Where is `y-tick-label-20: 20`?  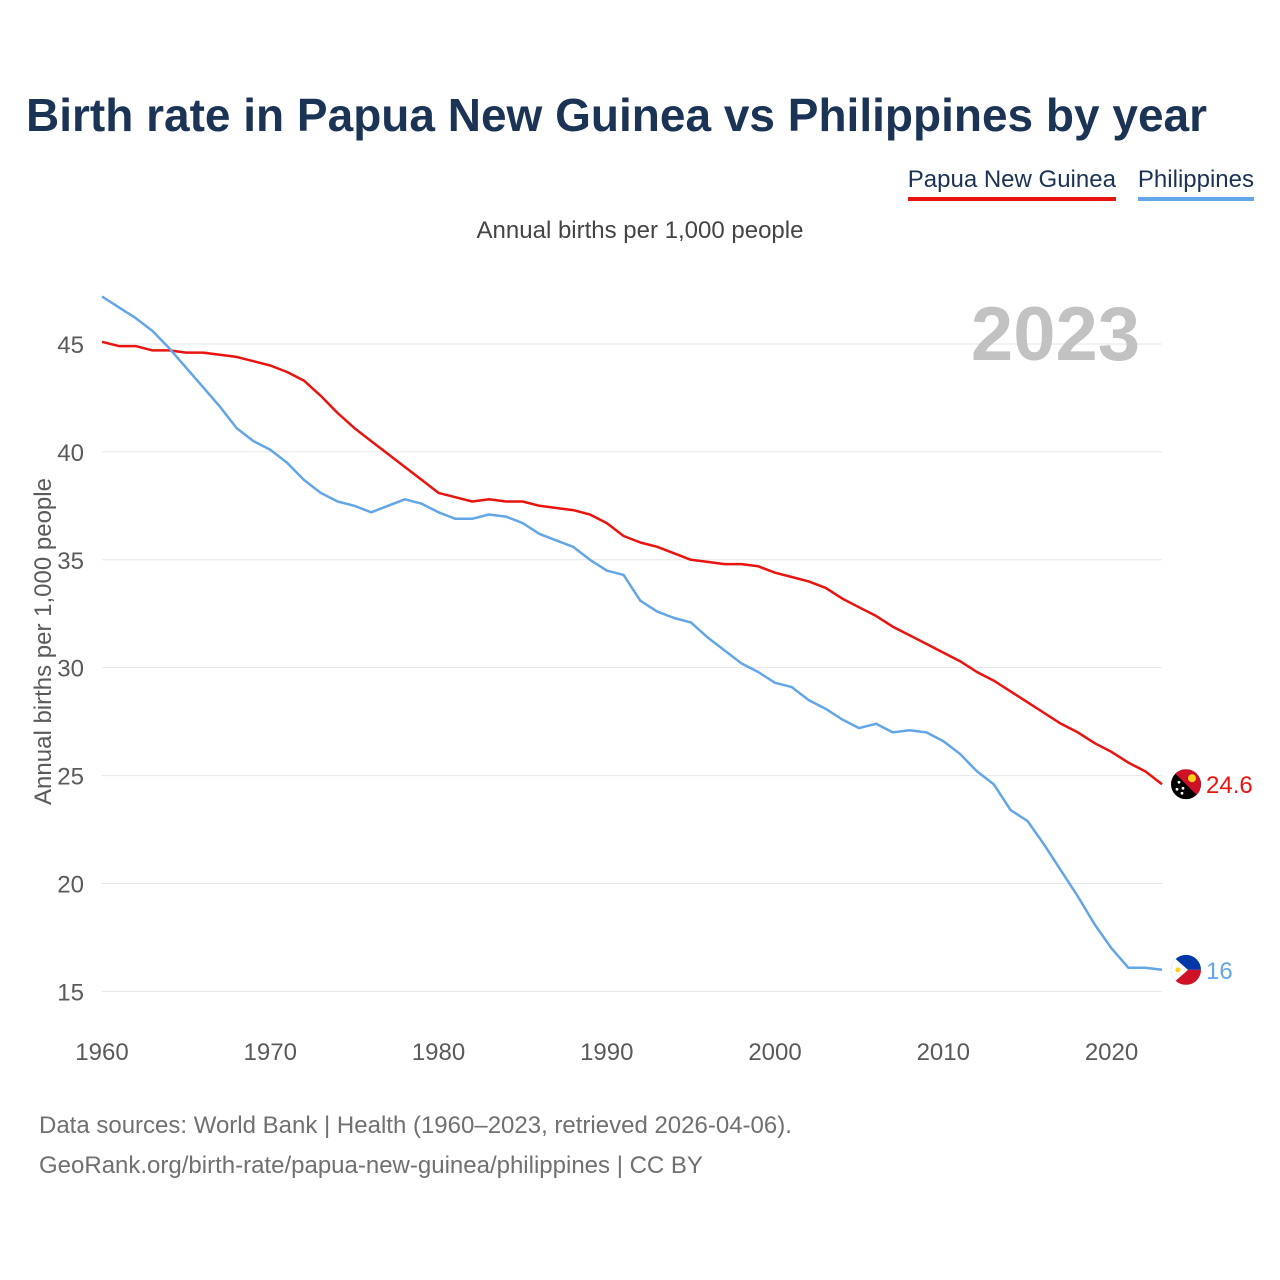 y-tick-label-20: 20 is located at coordinates (70, 885).